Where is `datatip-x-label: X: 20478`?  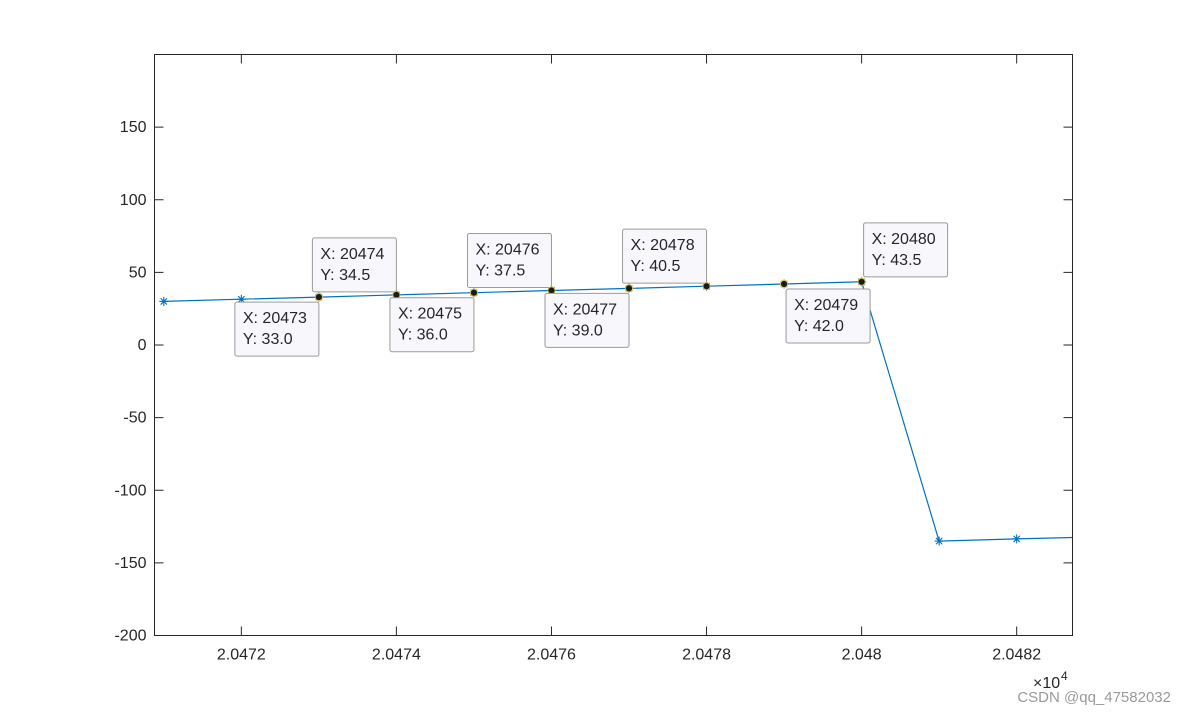
datatip-x-label: X: 20478 is located at coordinates (663, 245).